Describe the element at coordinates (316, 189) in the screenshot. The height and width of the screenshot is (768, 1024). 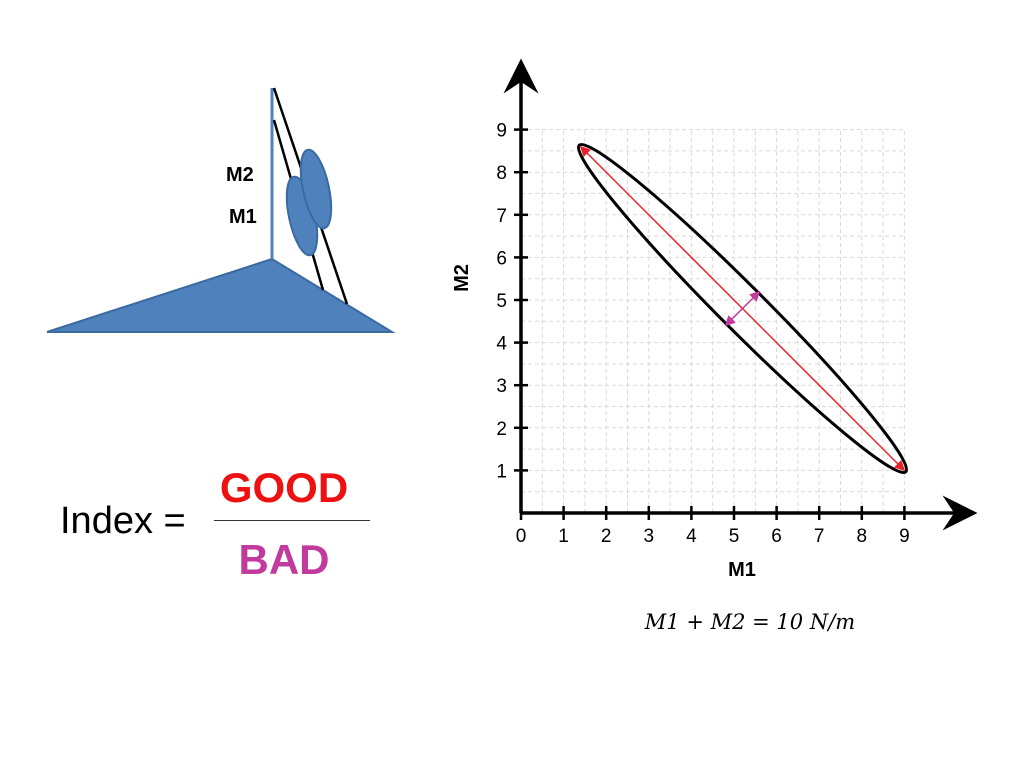
I see `mass-m2-ellipse` at that location.